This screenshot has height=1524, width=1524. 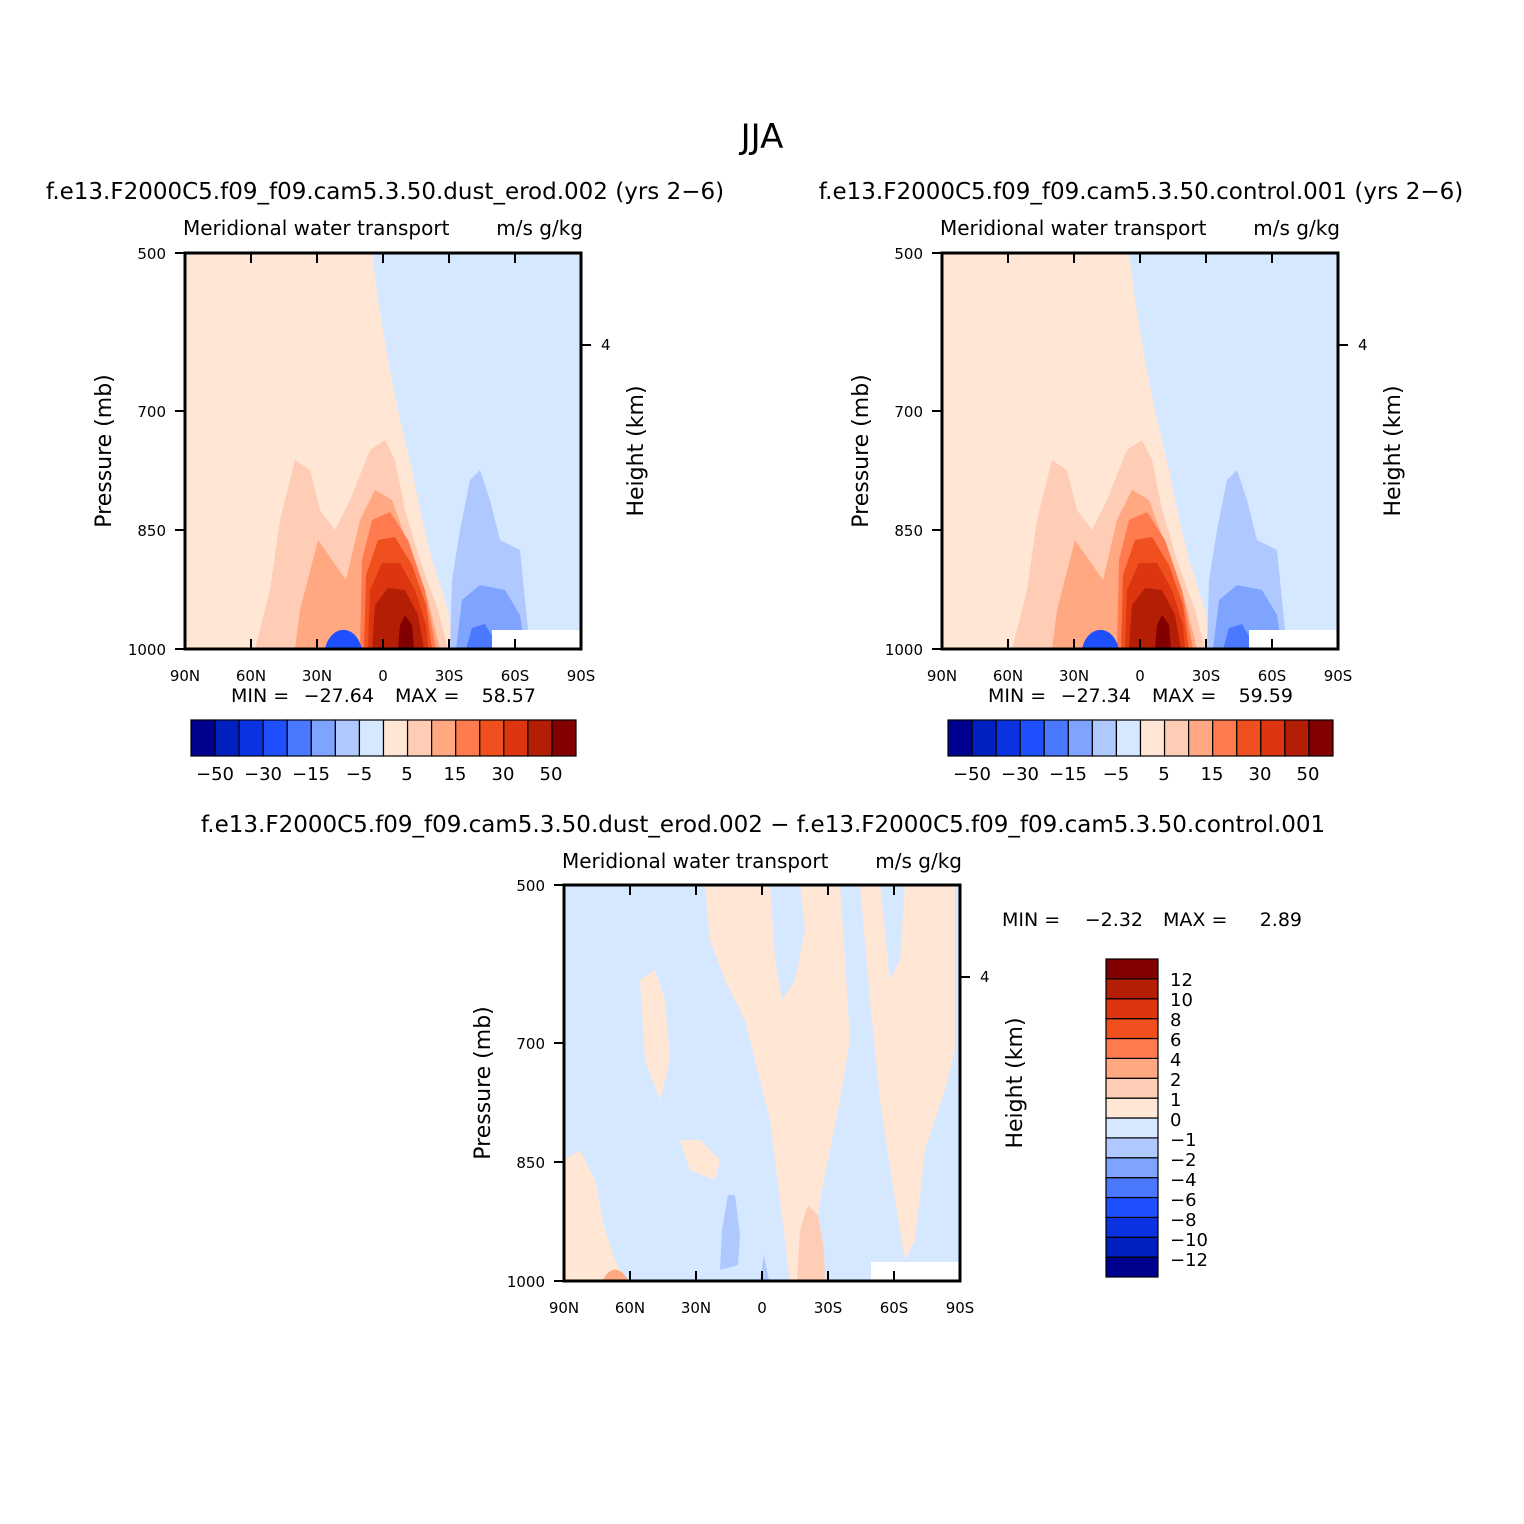 What do you see at coordinates (1140, 696) in the screenshot?
I see `min-max-readout: MIN = −27.34 MAX = 59.59` at bounding box center [1140, 696].